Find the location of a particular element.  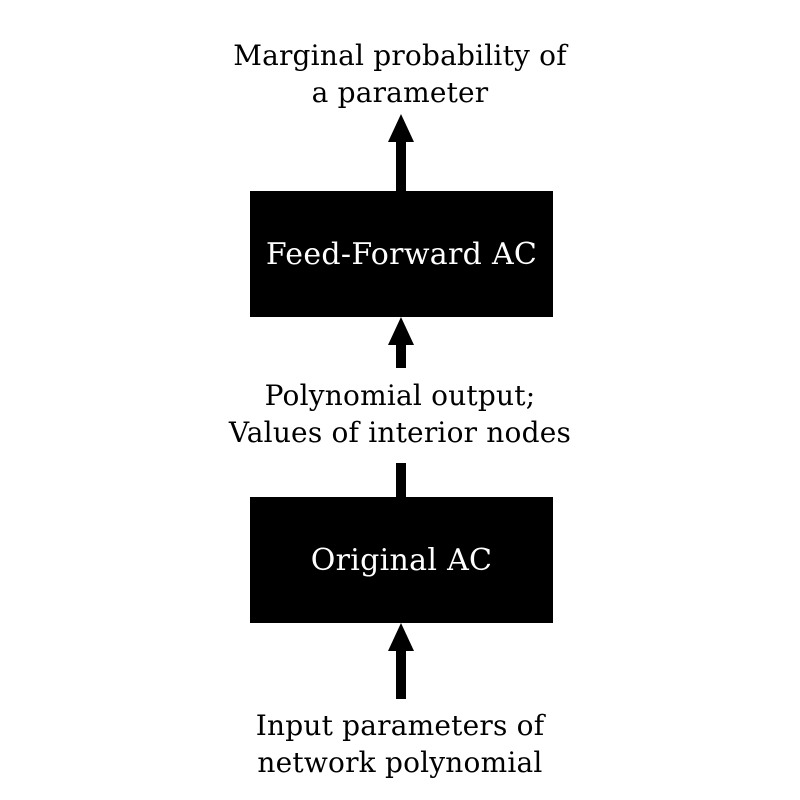

top-output-label-line2: a parameter is located at coordinates (400, 92).